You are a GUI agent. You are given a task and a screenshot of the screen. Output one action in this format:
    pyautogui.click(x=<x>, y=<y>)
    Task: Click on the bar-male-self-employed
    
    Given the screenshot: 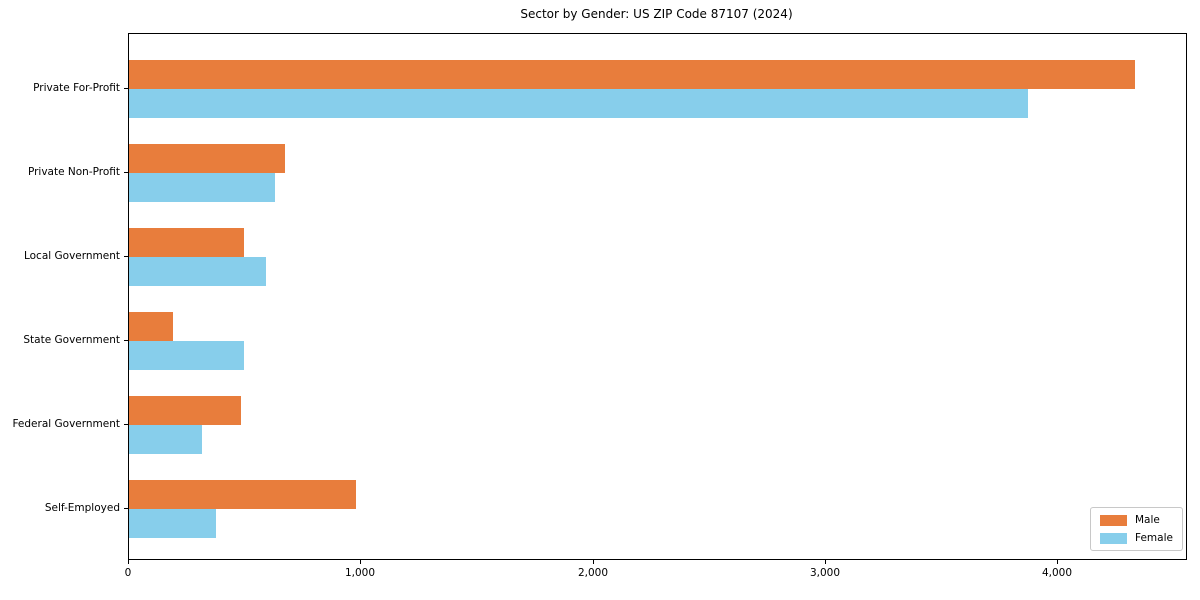 What is the action you would take?
    pyautogui.click(x=242, y=494)
    